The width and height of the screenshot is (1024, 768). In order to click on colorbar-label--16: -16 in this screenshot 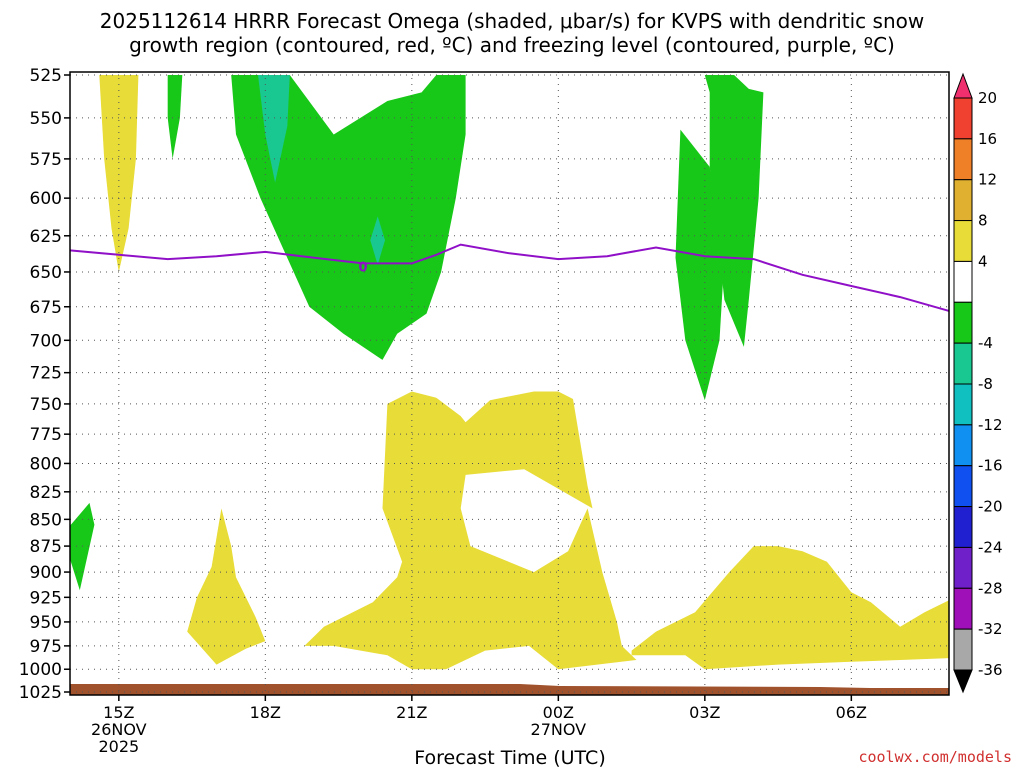, I will do `click(990, 466)`.